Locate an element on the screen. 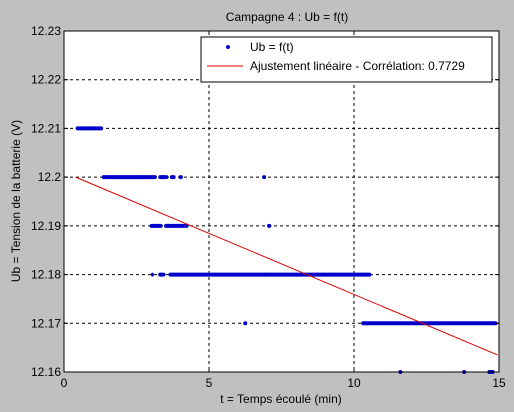 The width and height of the screenshot is (514, 412). legend-label-scatter: Ub = f(t) is located at coordinates (272, 47).